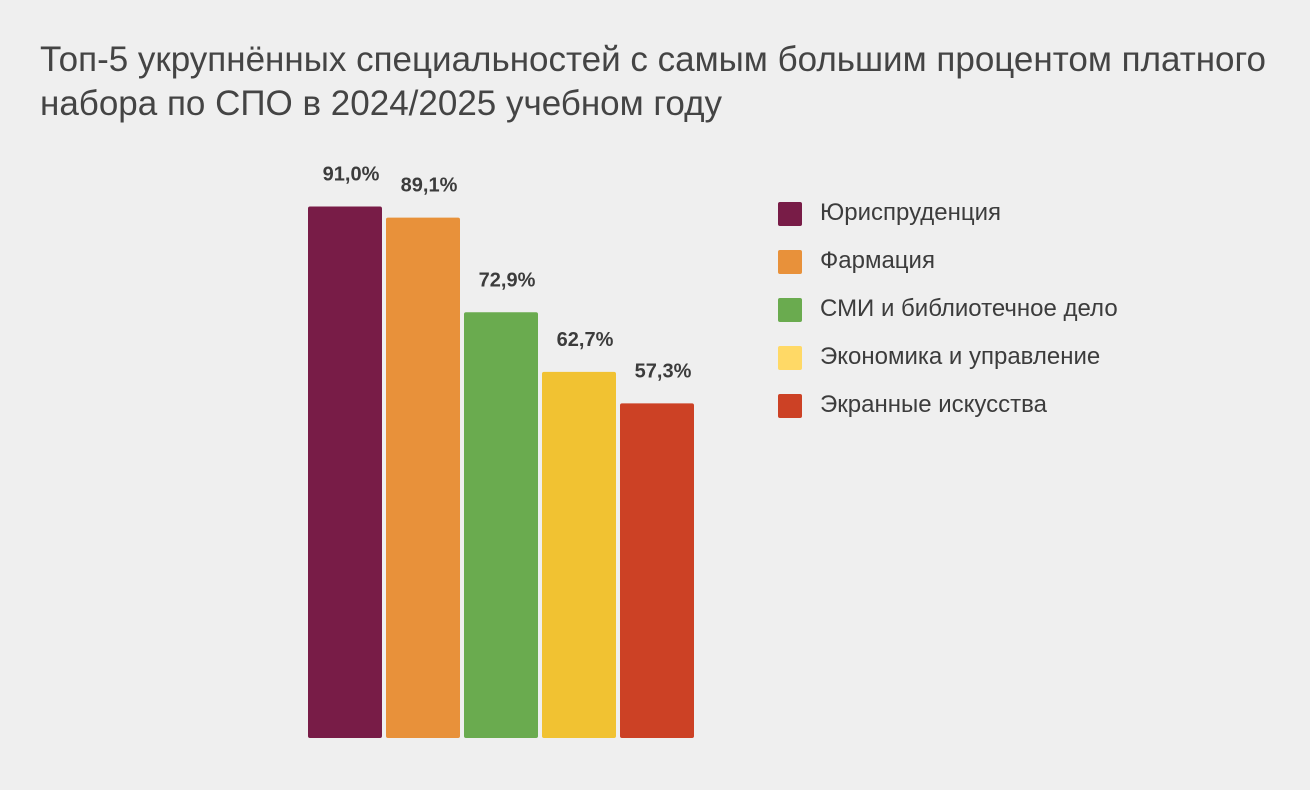  I want to click on legend-label: Экономика и управление, so click(960, 356).